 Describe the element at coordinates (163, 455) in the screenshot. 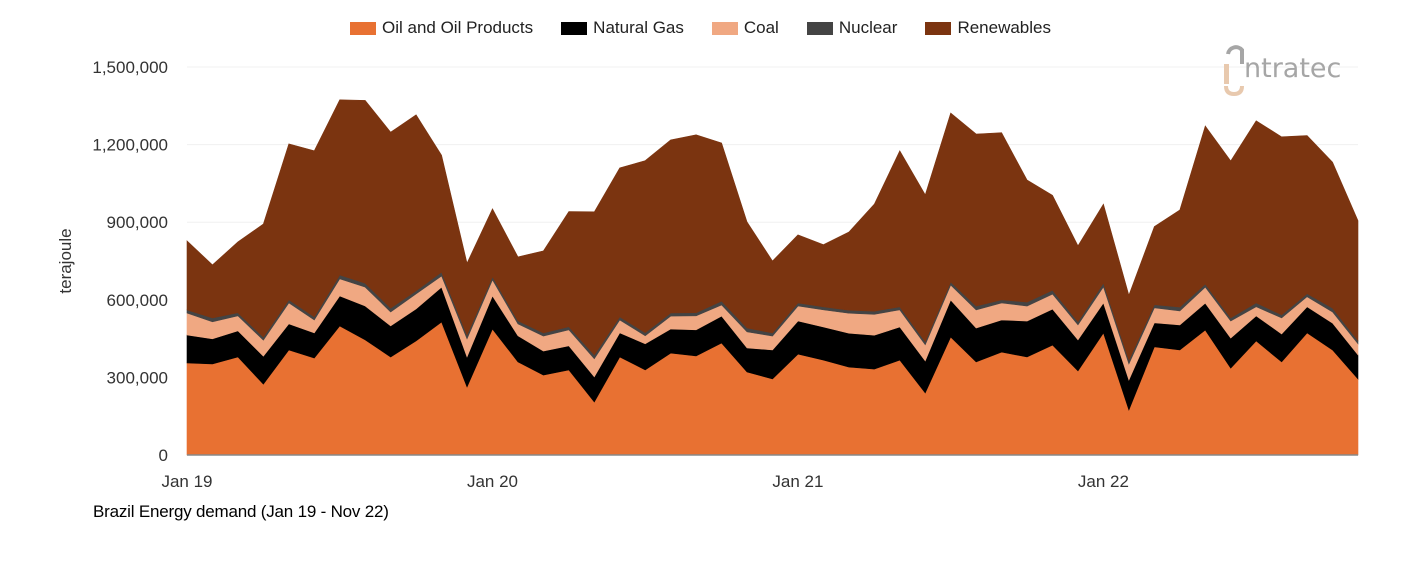

I see `y-tick-label: 0` at that location.